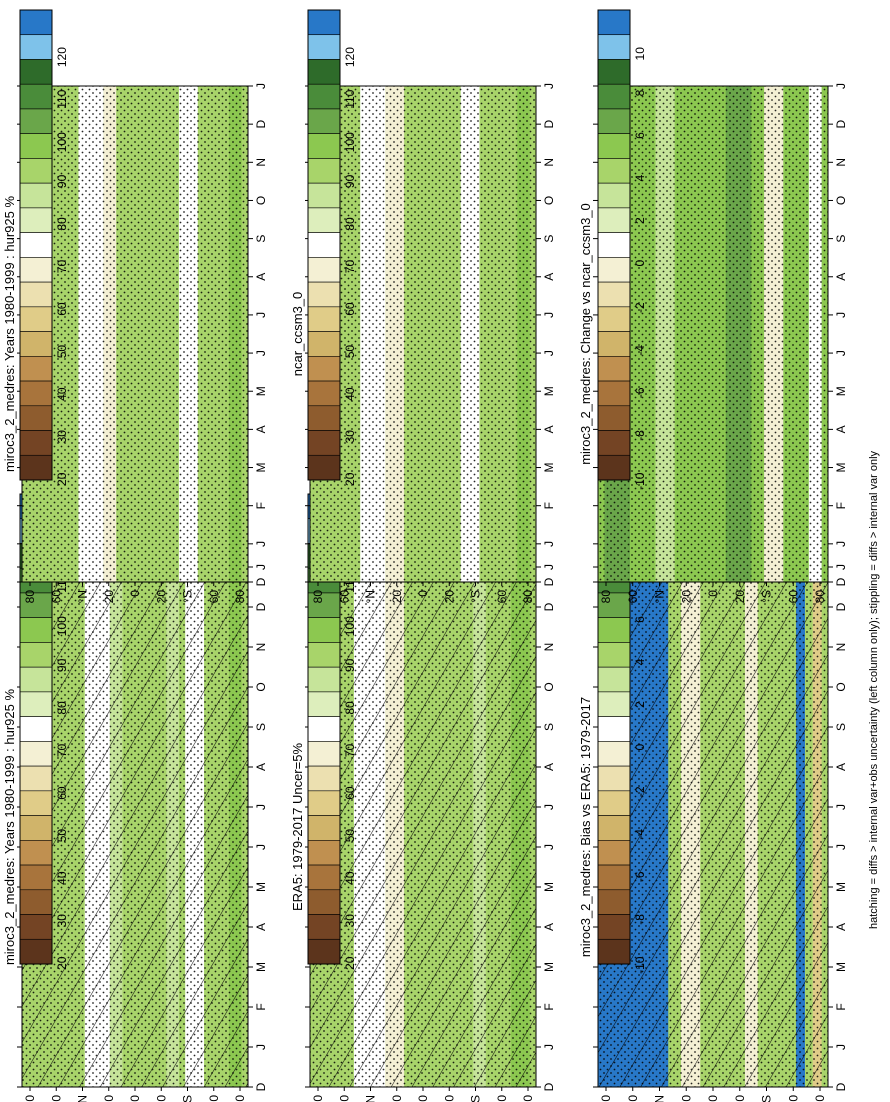 The width and height of the screenshot is (890, 1102). What do you see at coordinates (640, 177) in the screenshot?
I see `colorbar-label: 4` at bounding box center [640, 177].